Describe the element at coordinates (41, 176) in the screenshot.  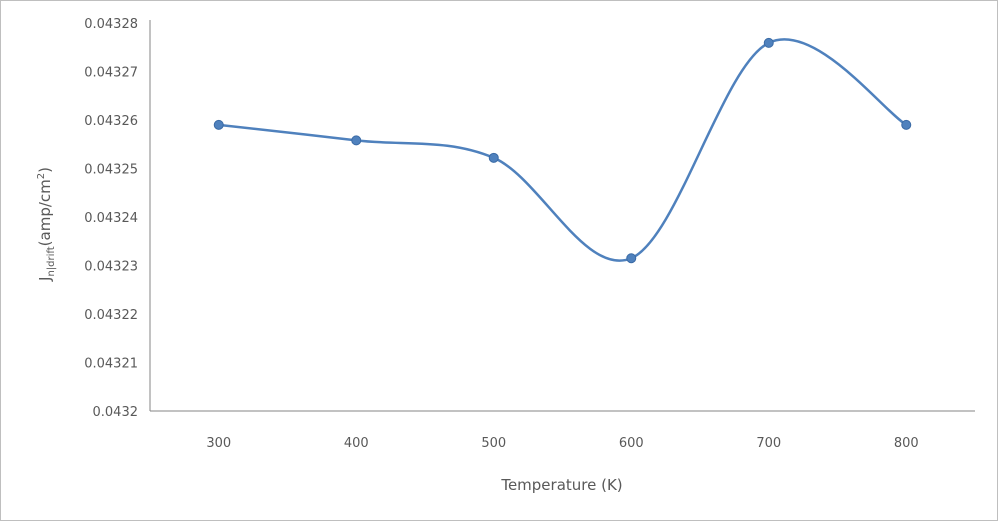
I see `y-axis-title-superscript: 2` at that location.